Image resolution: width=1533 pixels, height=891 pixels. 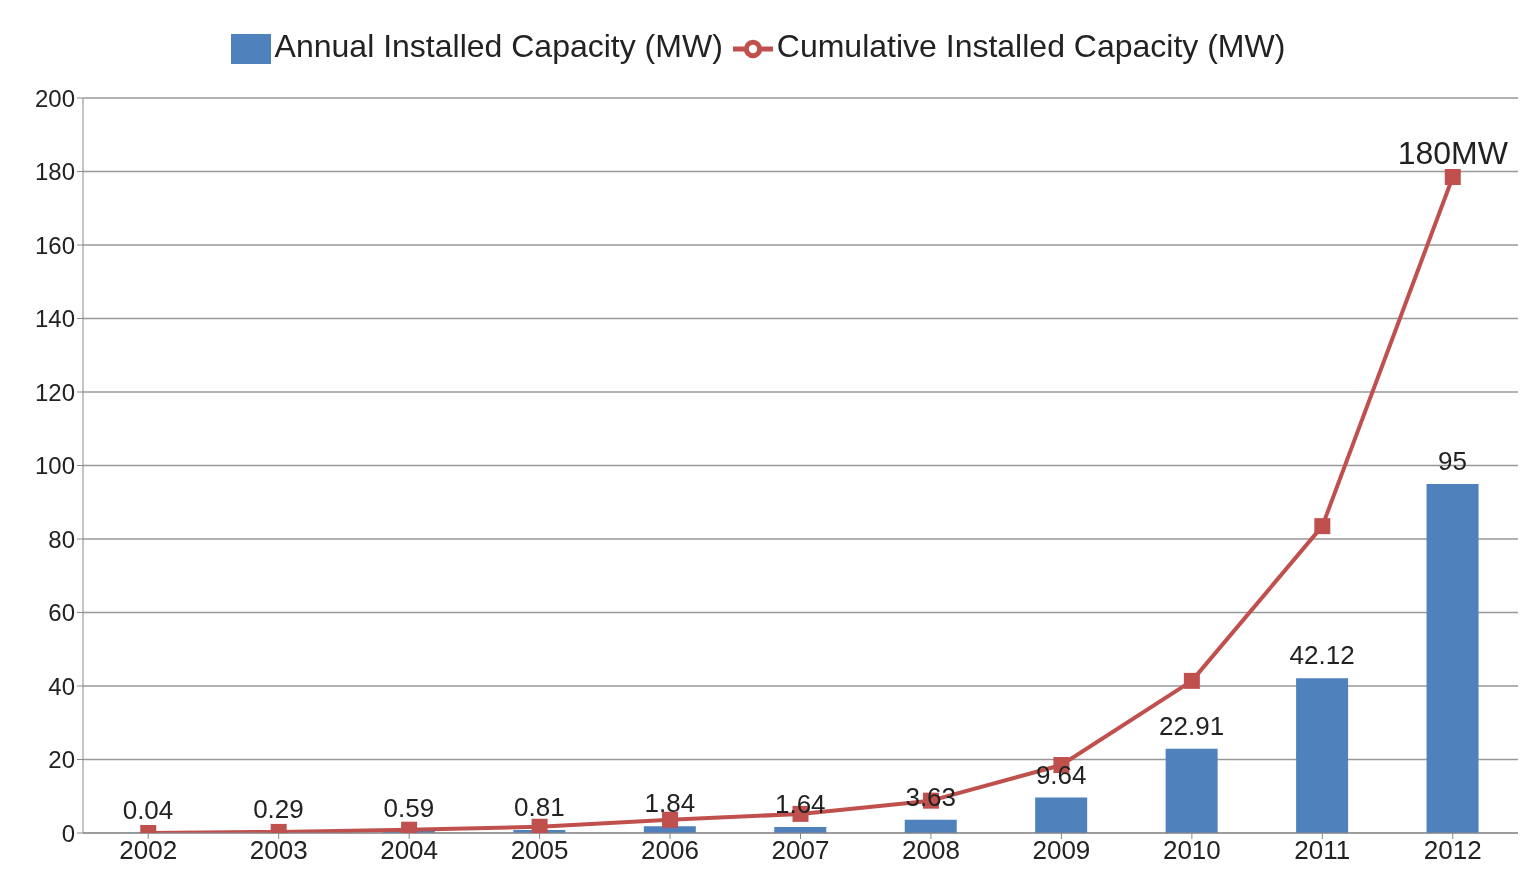 What do you see at coordinates (68, 833) in the screenshot?
I see `y-tick-label: 0` at bounding box center [68, 833].